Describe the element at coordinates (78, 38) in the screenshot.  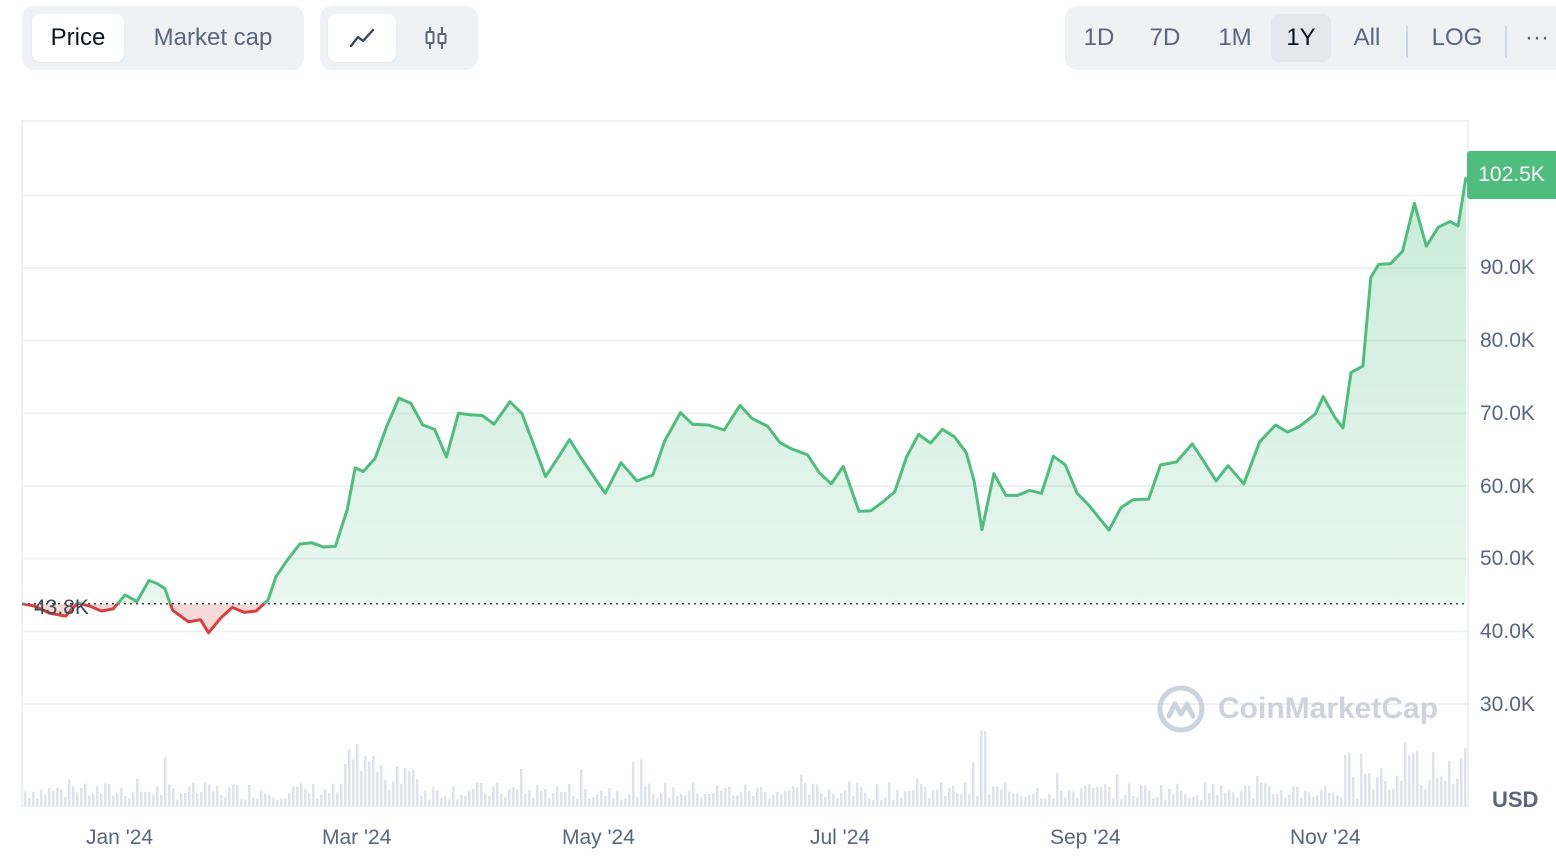
I see `tab-price: Price` at that location.